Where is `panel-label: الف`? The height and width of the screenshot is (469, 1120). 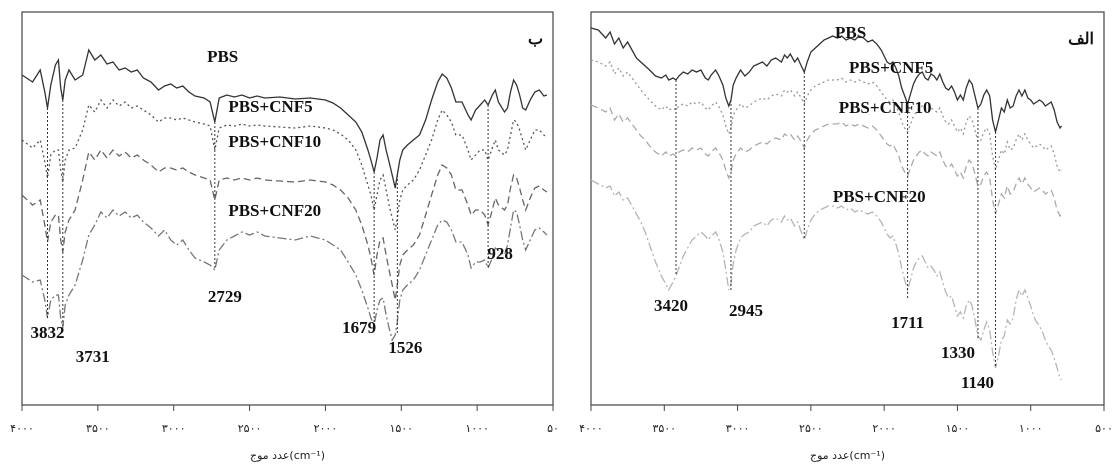 panel-label: الف is located at coordinates (1081, 39).